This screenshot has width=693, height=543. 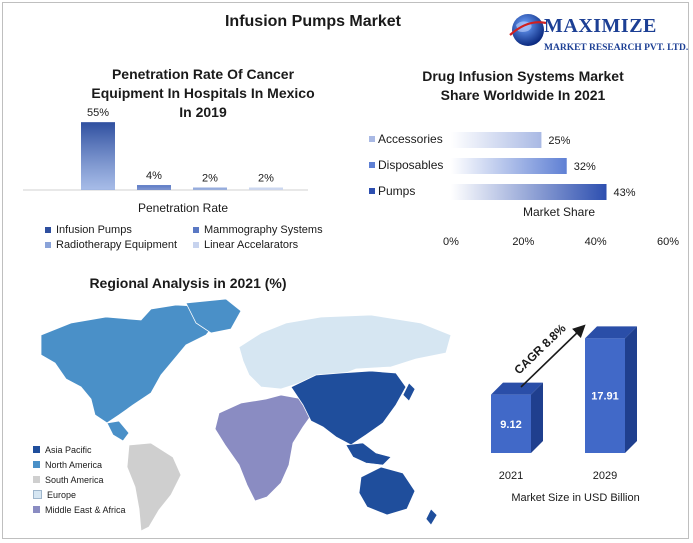 I want to click on cagr-x-axis-label: Market Size in USD Billion, so click(x=575, y=498).